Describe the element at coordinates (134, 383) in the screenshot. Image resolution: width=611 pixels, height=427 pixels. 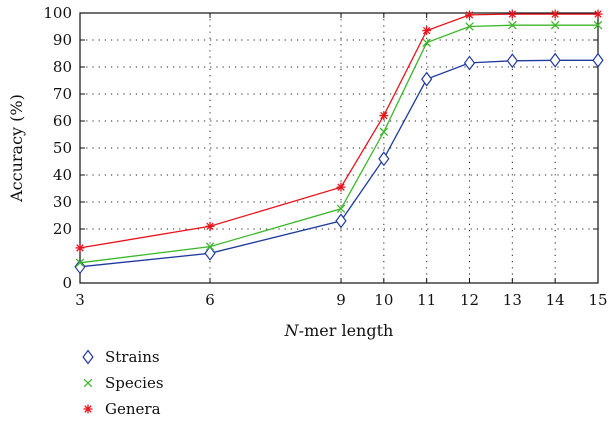
I see `legend-label-species: Species` at that location.